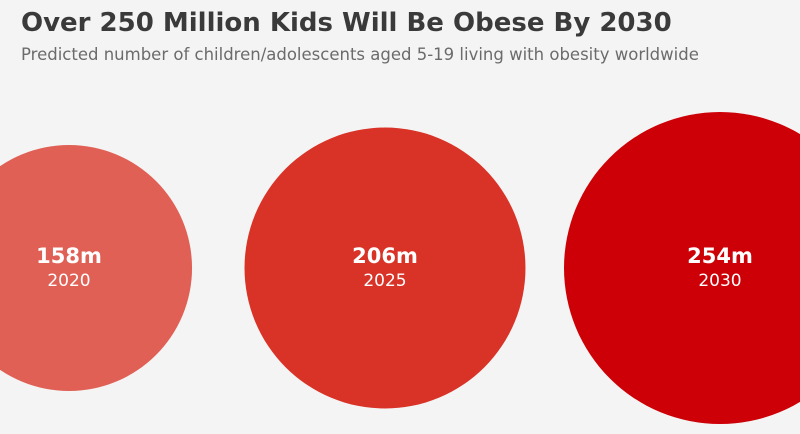 The width and height of the screenshot is (800, 434). What do you see at coordinates (69, 256) in the screenshot?
I see `bubble-value-label: 158m` at bounding box center [69, 256].